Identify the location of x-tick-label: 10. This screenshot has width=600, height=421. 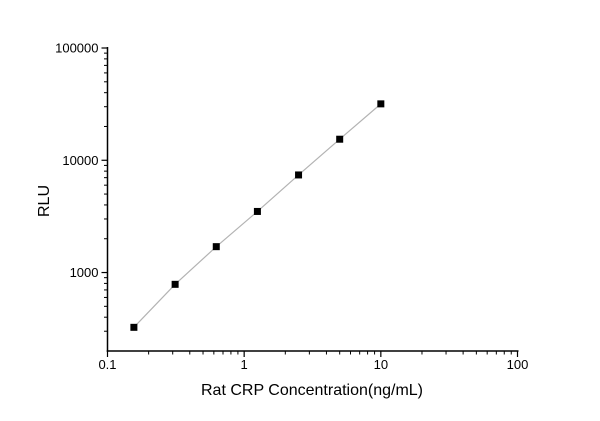
(381, 364).